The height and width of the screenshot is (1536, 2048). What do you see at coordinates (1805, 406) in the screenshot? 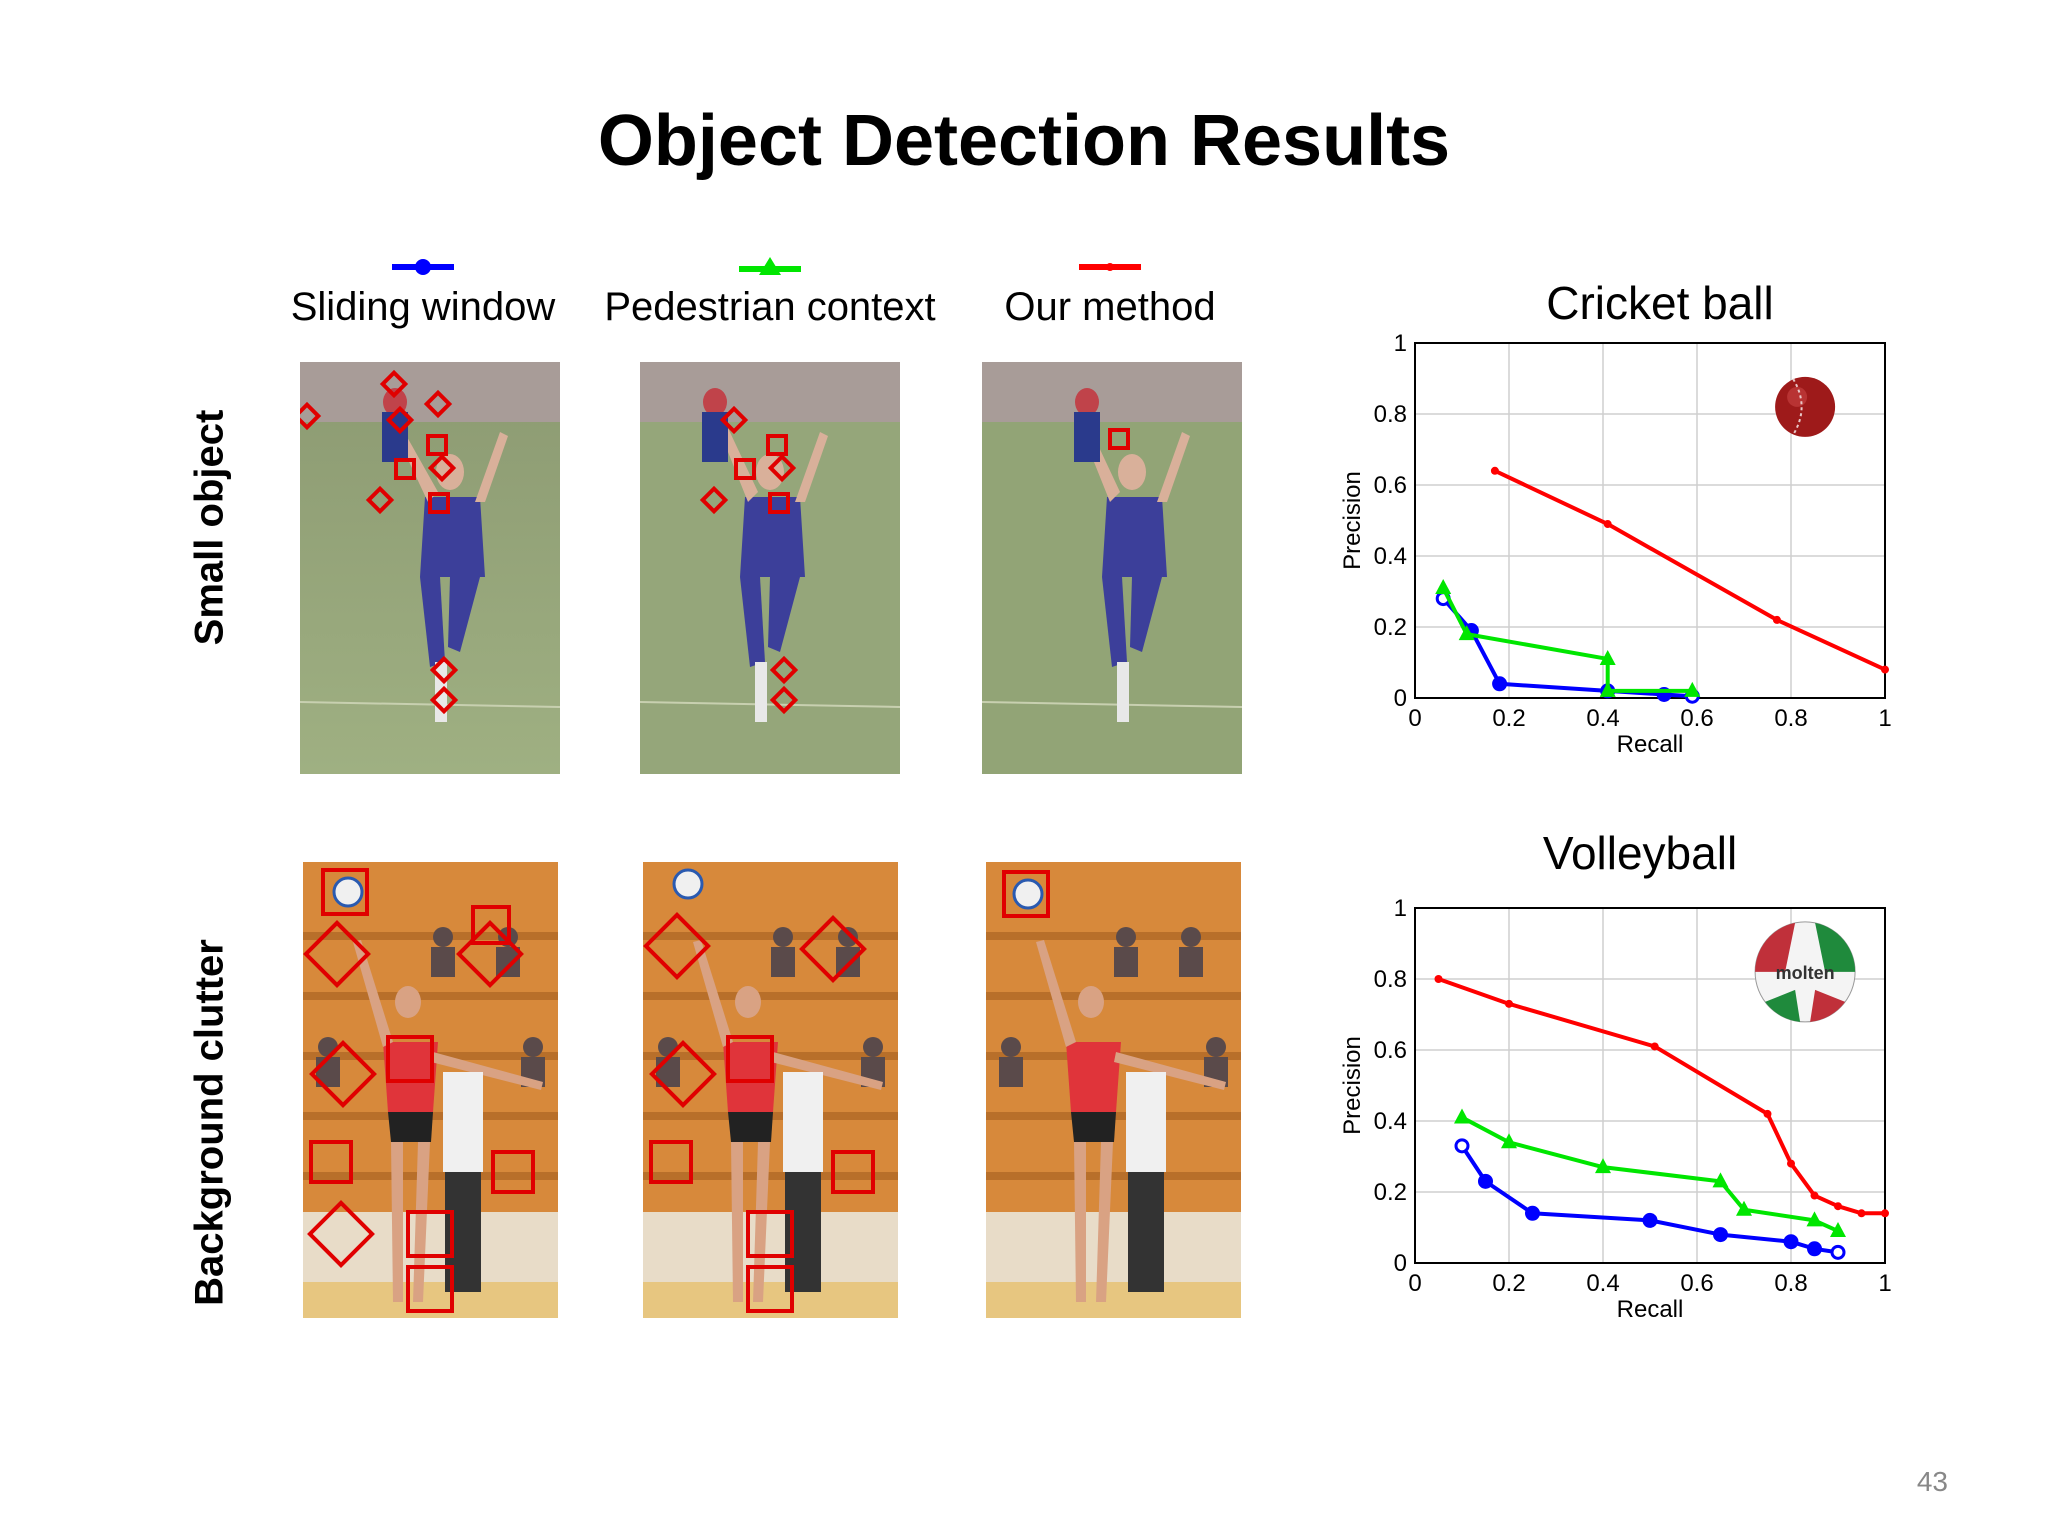
I see `cricket-ball-icon` at bounding box center [1805, 406].